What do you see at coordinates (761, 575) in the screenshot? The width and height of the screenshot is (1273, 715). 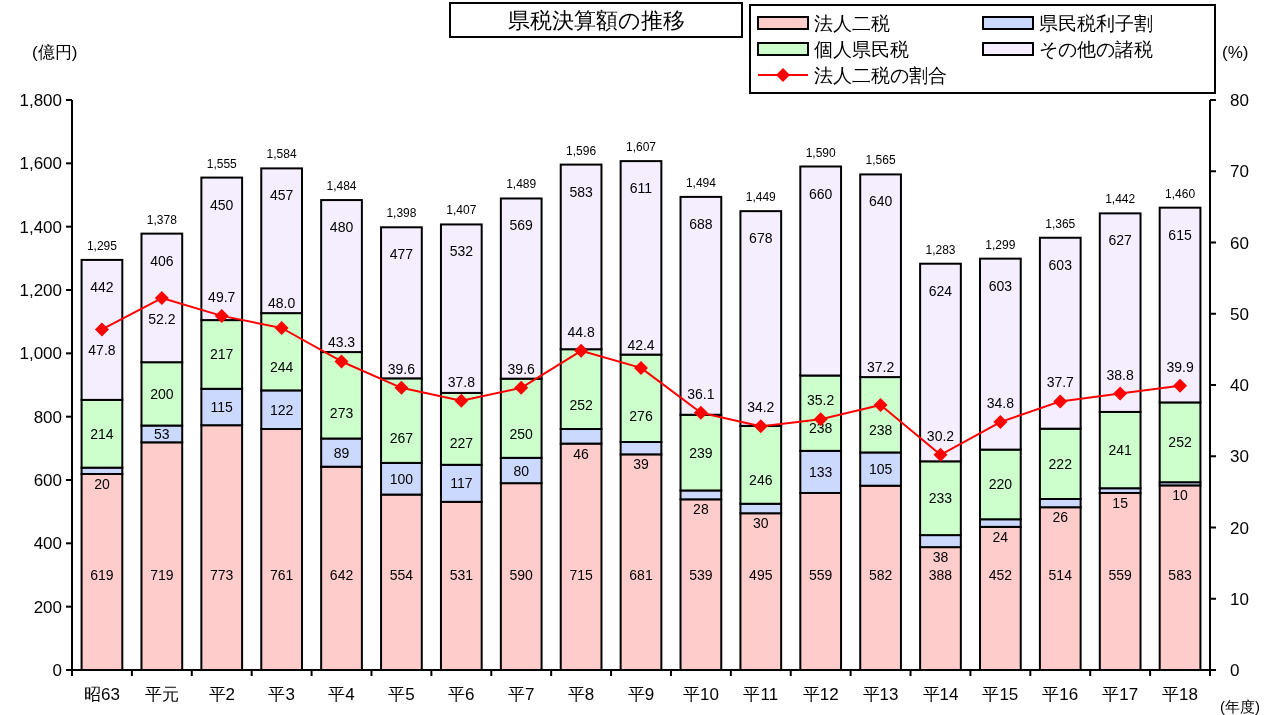 I see `data-label: 495` at bounding box center [761, 575].